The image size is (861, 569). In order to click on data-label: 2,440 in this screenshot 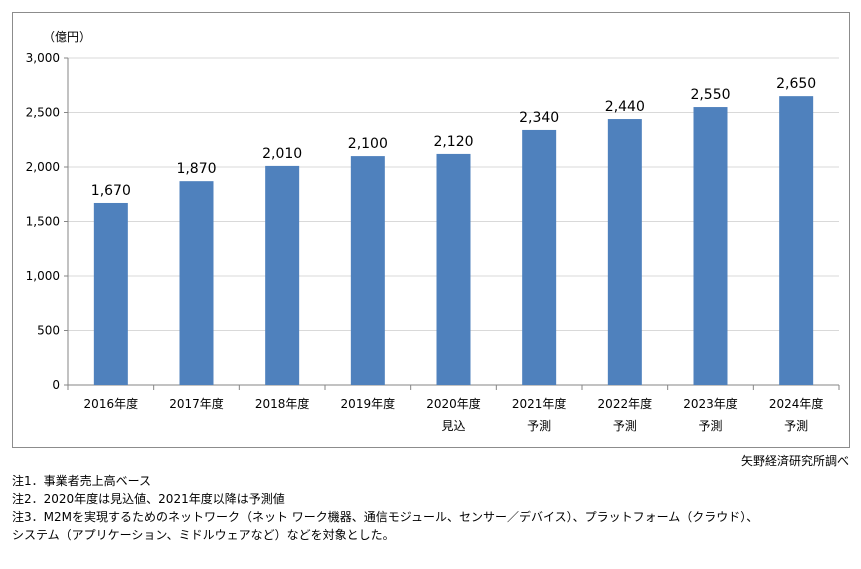, I will do `click(625, 107)`.